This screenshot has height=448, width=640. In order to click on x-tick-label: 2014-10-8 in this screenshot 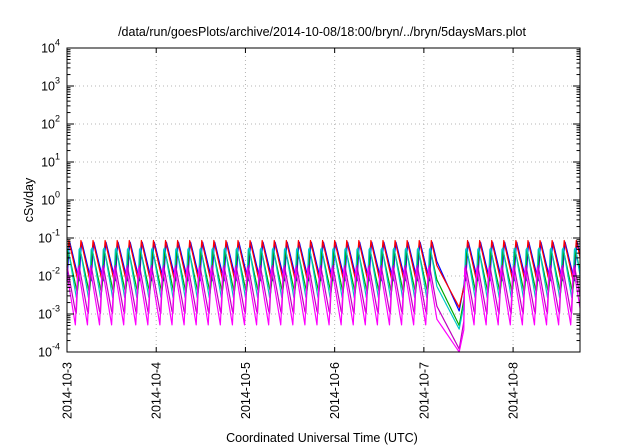, I will do `click(514, 390)`.